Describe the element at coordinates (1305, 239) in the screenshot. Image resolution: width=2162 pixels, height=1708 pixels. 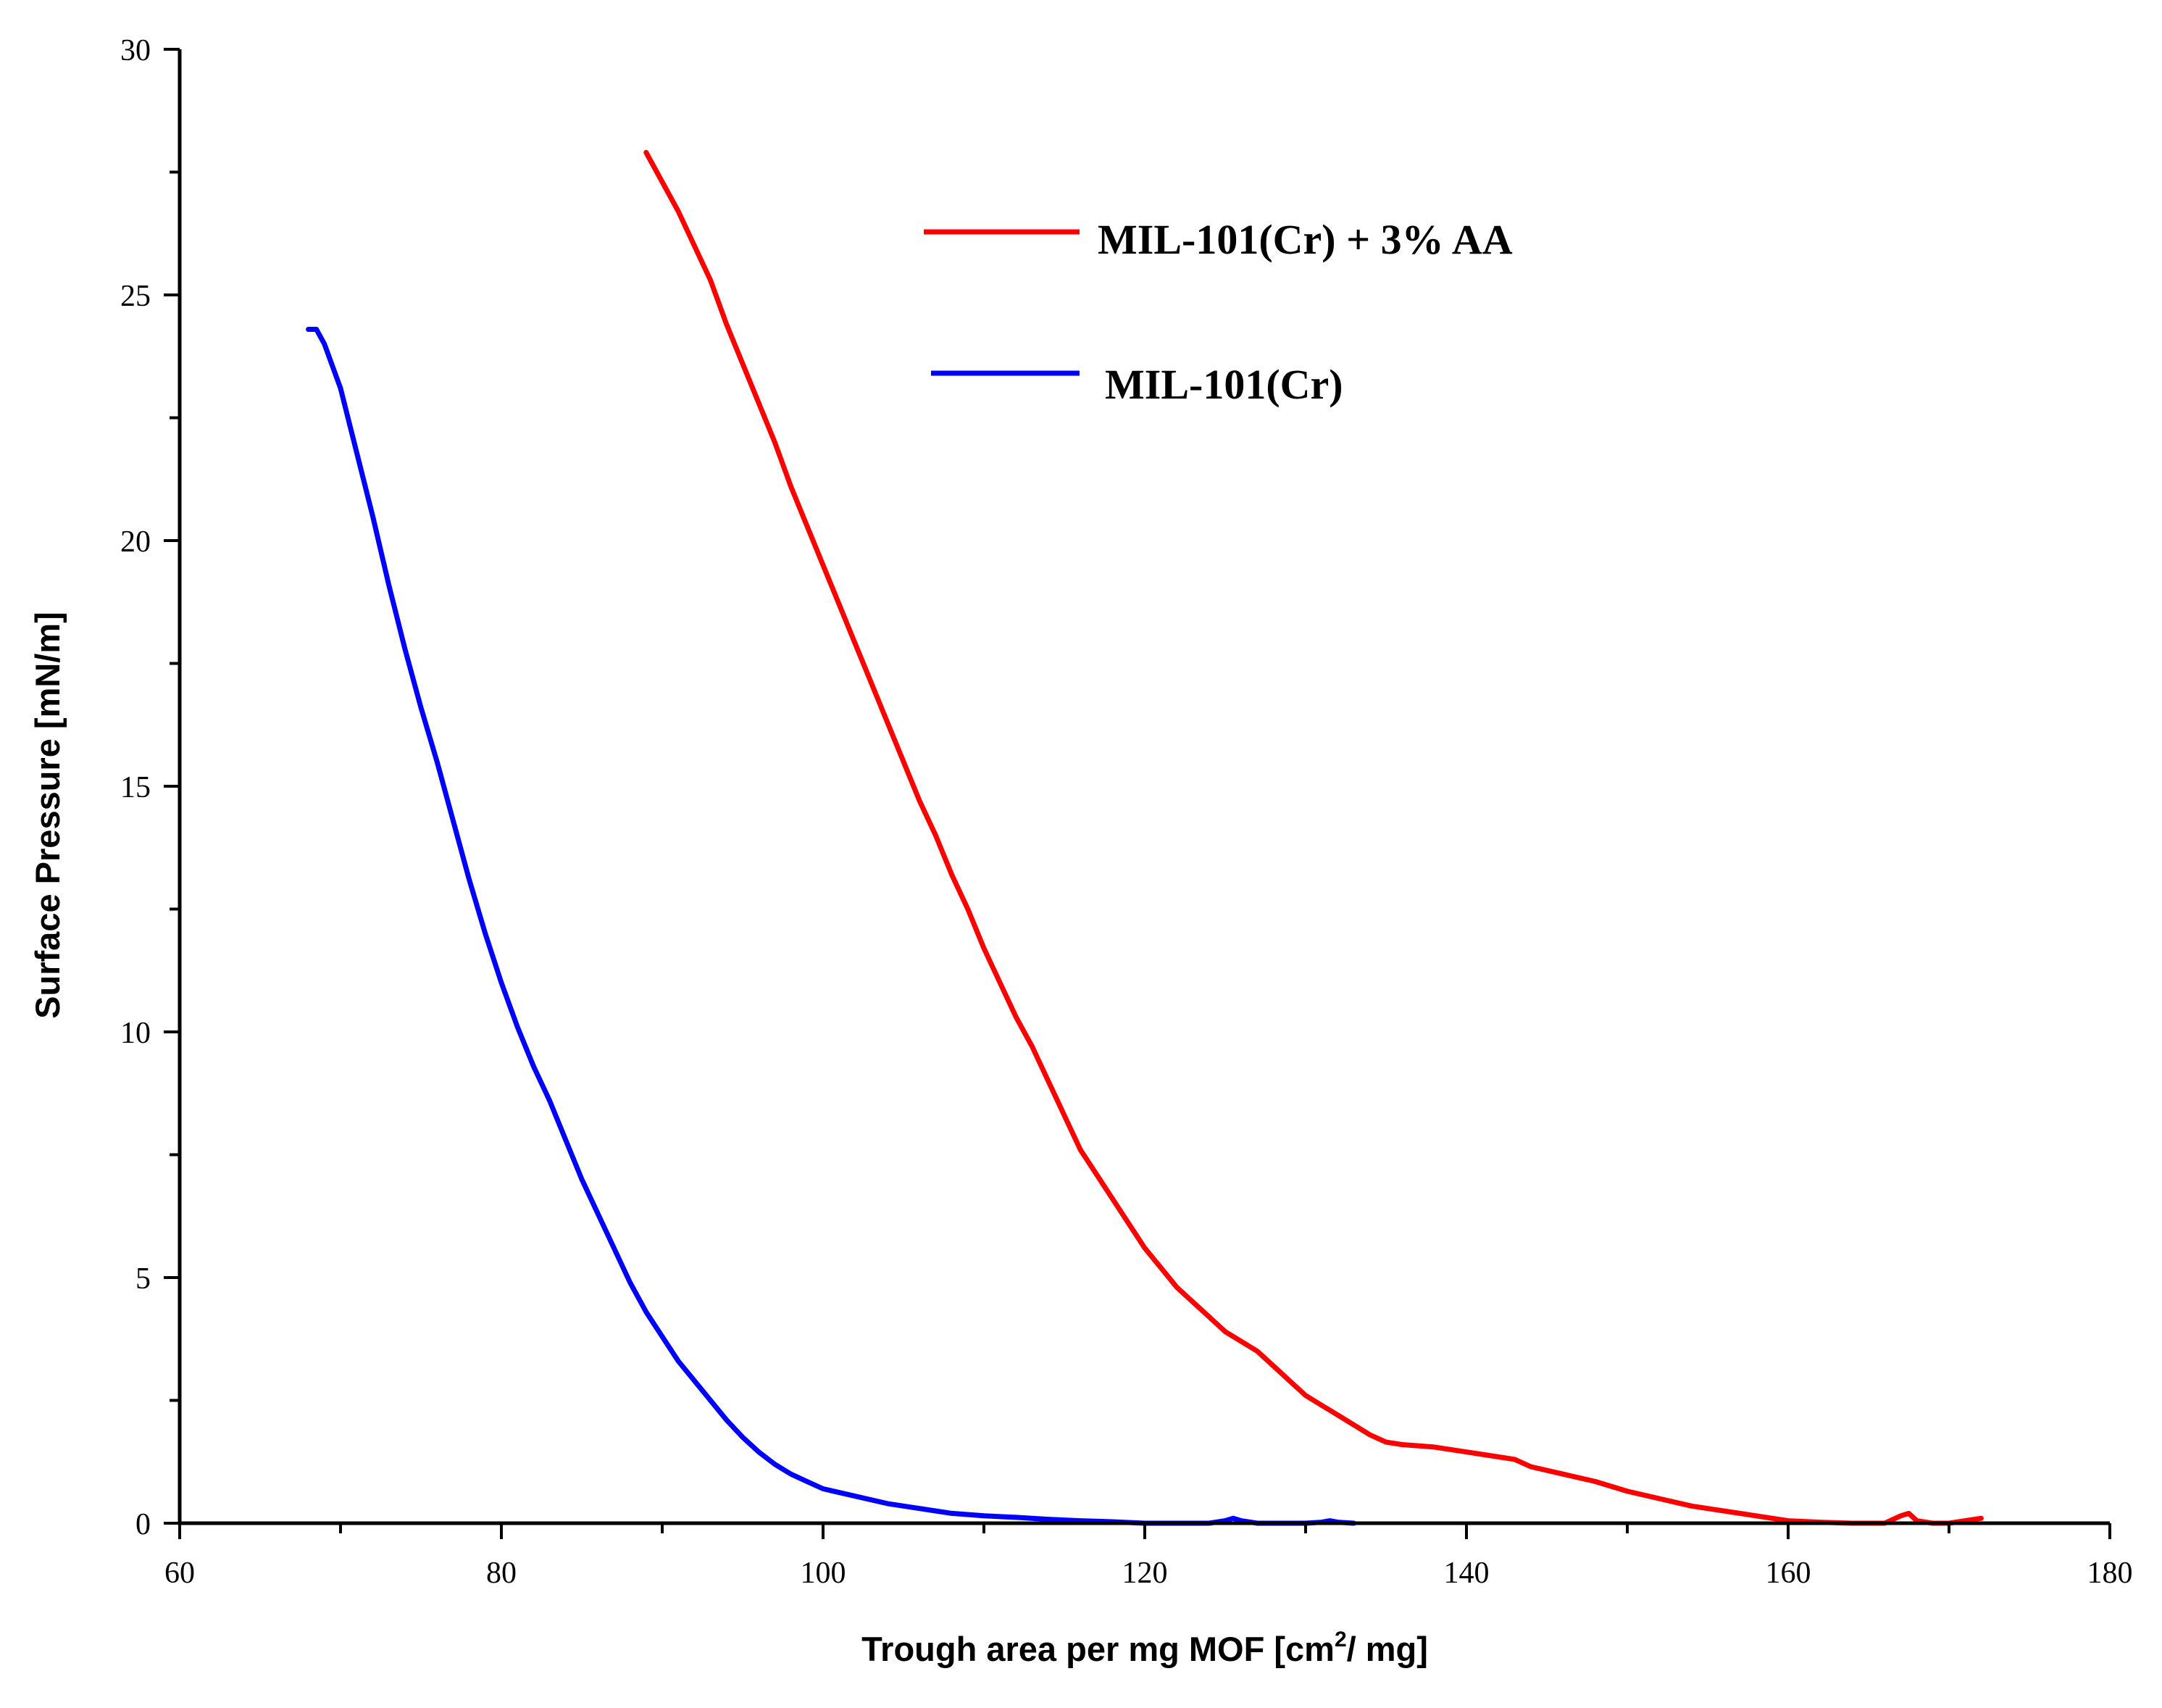
I see `legend-label-aa: MIL-101(Cr) + 3% AA` at that location.